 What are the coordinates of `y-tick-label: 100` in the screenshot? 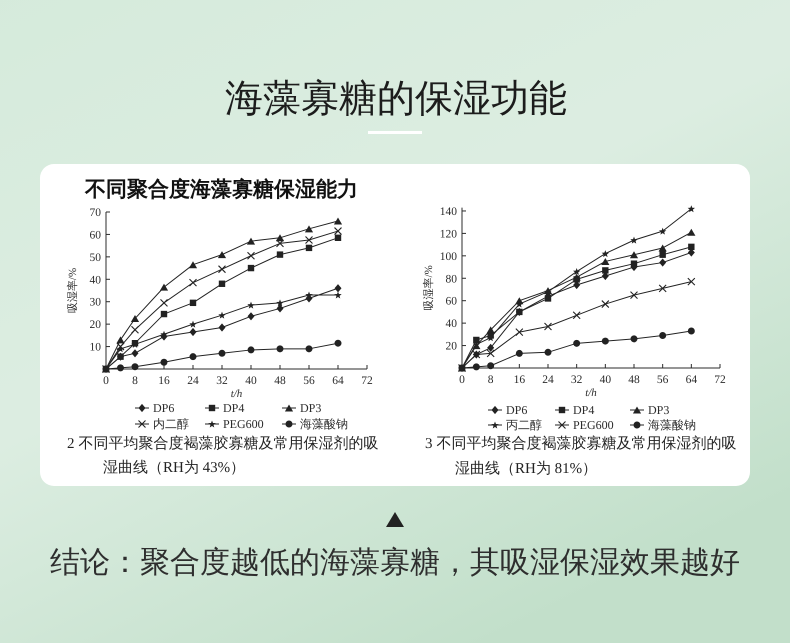 It's located at (449, 256).